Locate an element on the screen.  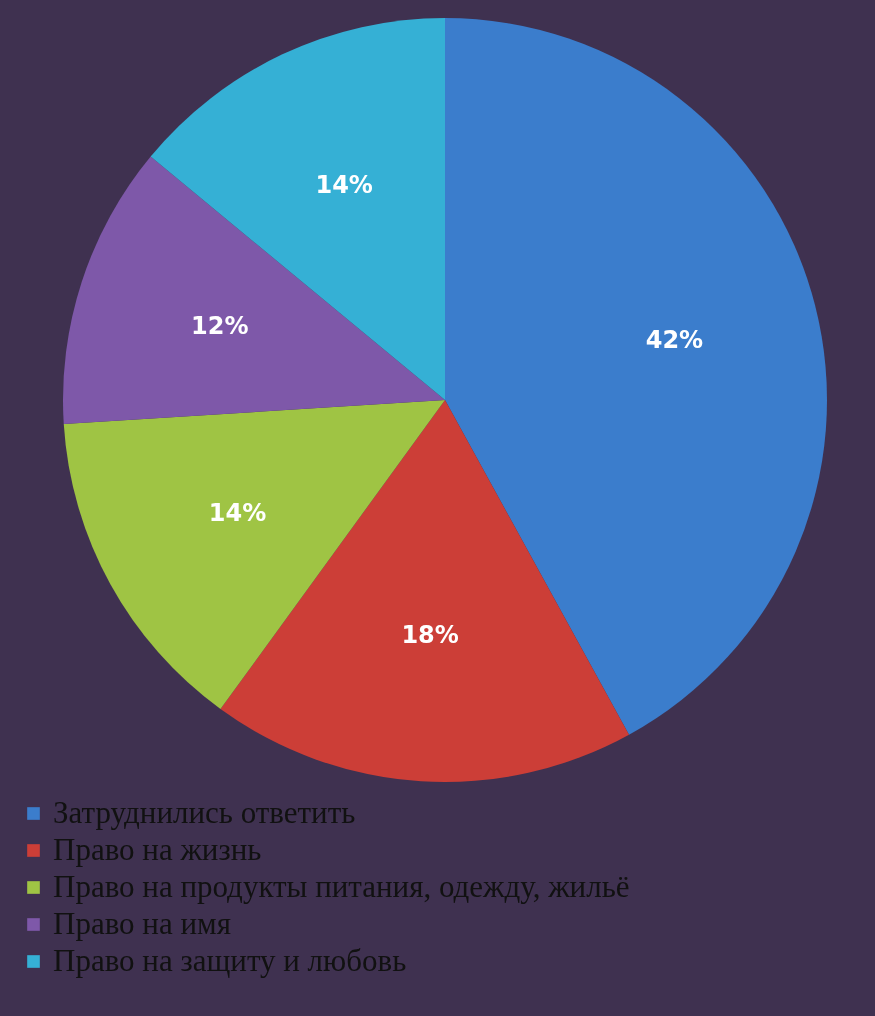
legend-label: Право на жизнь is located at coordinates (157, 849).